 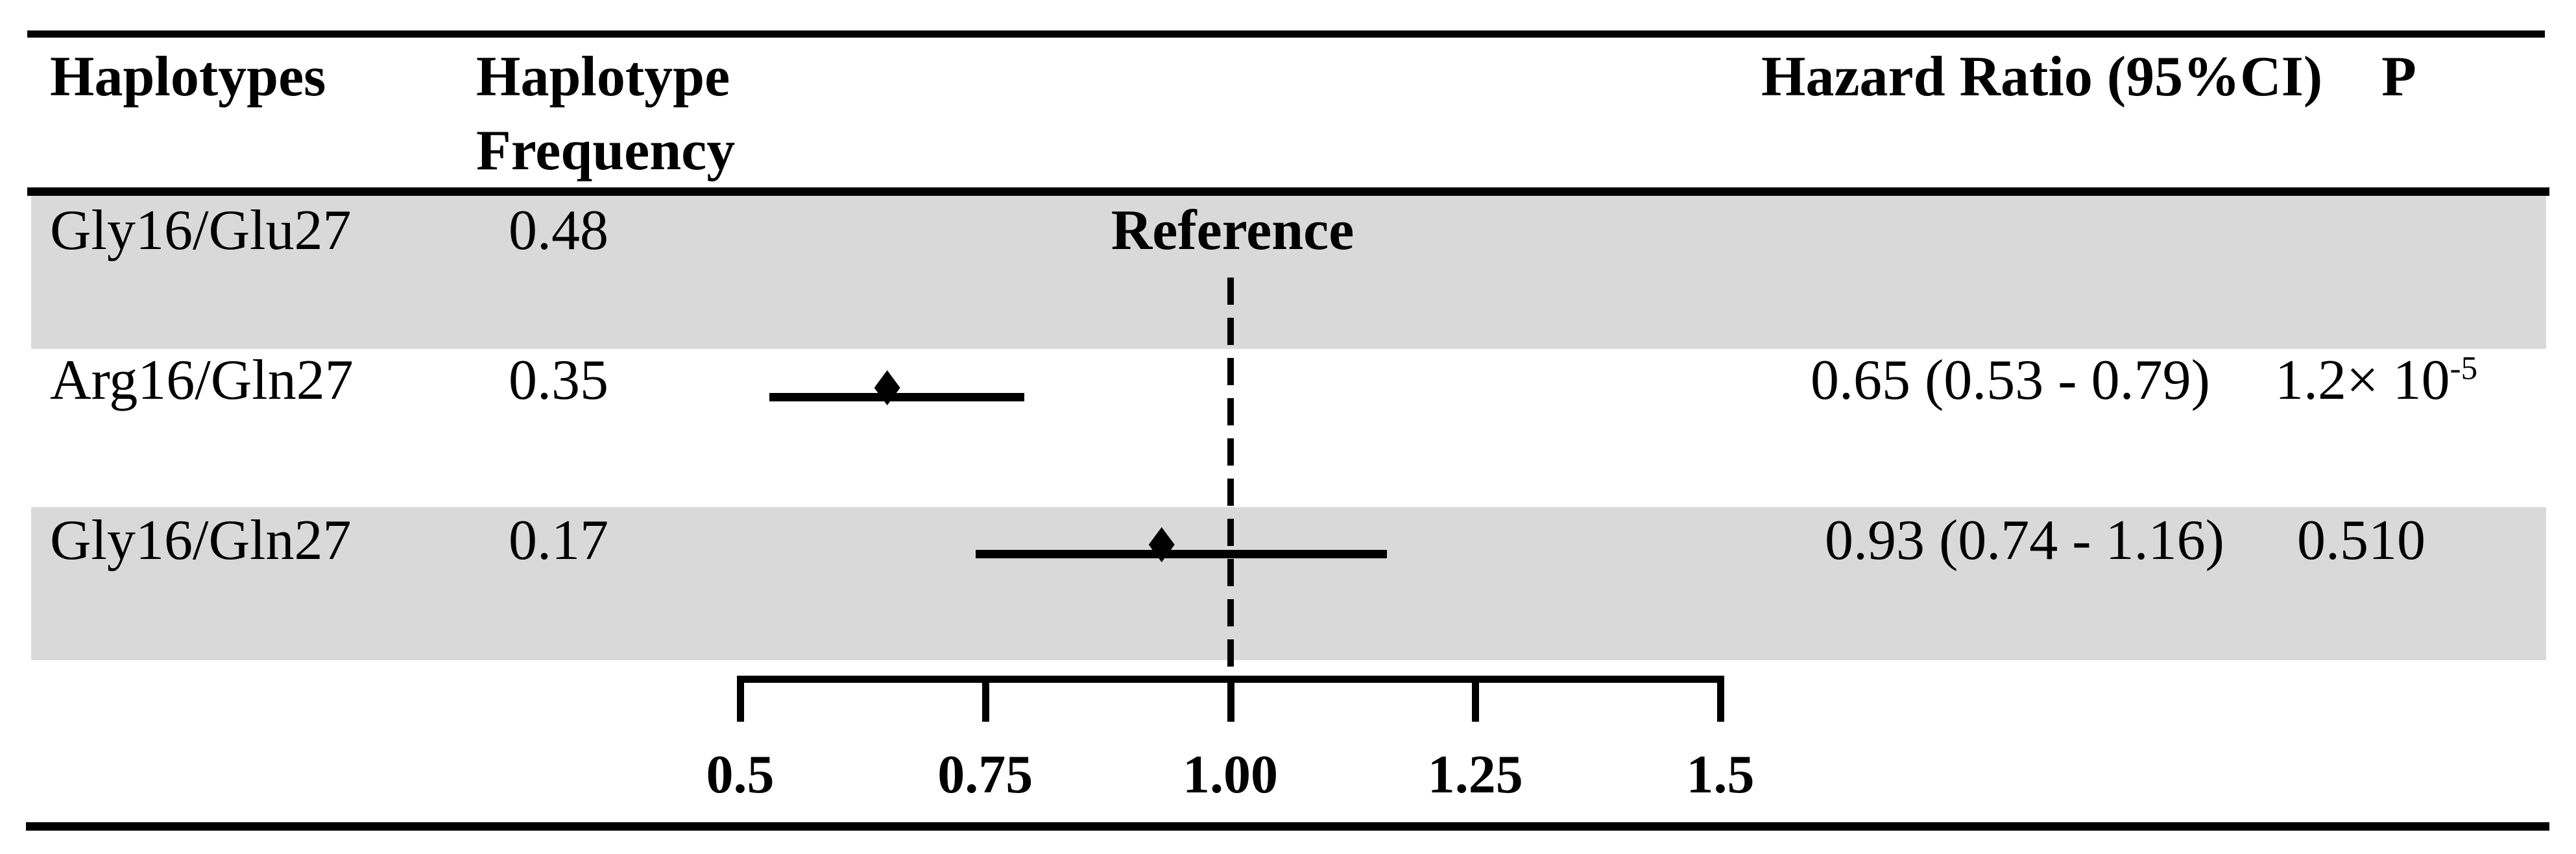 I want to click on axis-tick-label: 0.75, so click(x=985, y=774).